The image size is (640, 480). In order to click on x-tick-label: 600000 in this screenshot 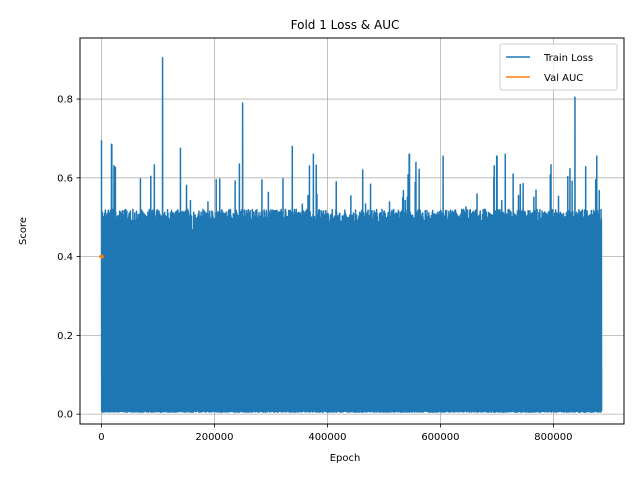, I will do `click(440, 437)`.